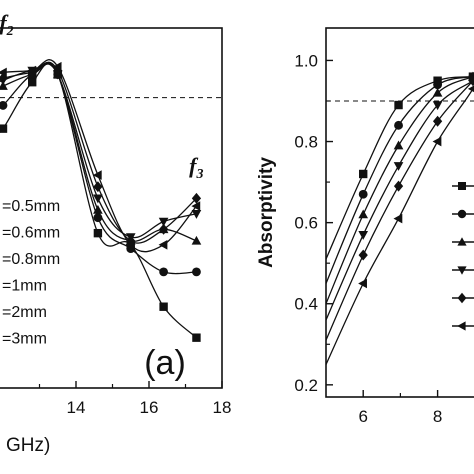 The width and height of the screenshot is (474, 474). What do you see at coordinates (31, 259) in the screenshot?
I see `panel-a-legend-label: =0.8mm` at bounding box center [31, 259].